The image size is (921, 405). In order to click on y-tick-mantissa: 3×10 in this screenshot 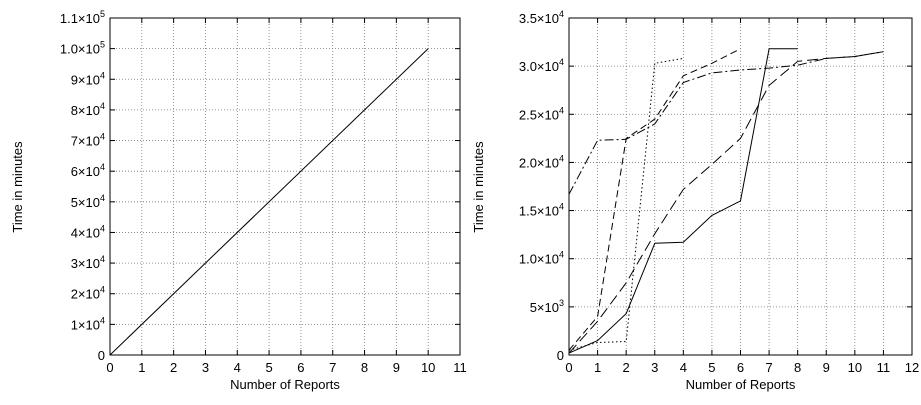, I will do `click(85, 263)`.